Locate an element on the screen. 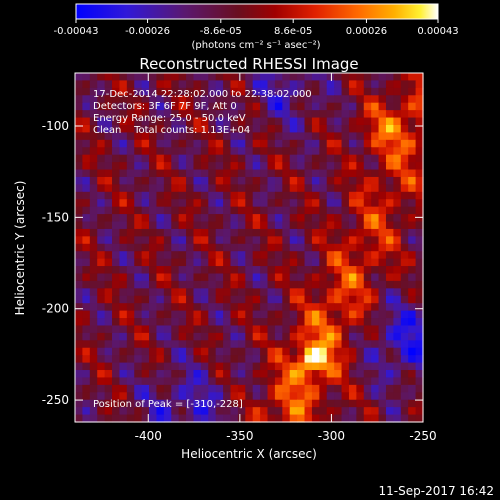 The height and width of the screenshot is (500, 500). x-tick-label: -350 is located at coordinates (239, 436).